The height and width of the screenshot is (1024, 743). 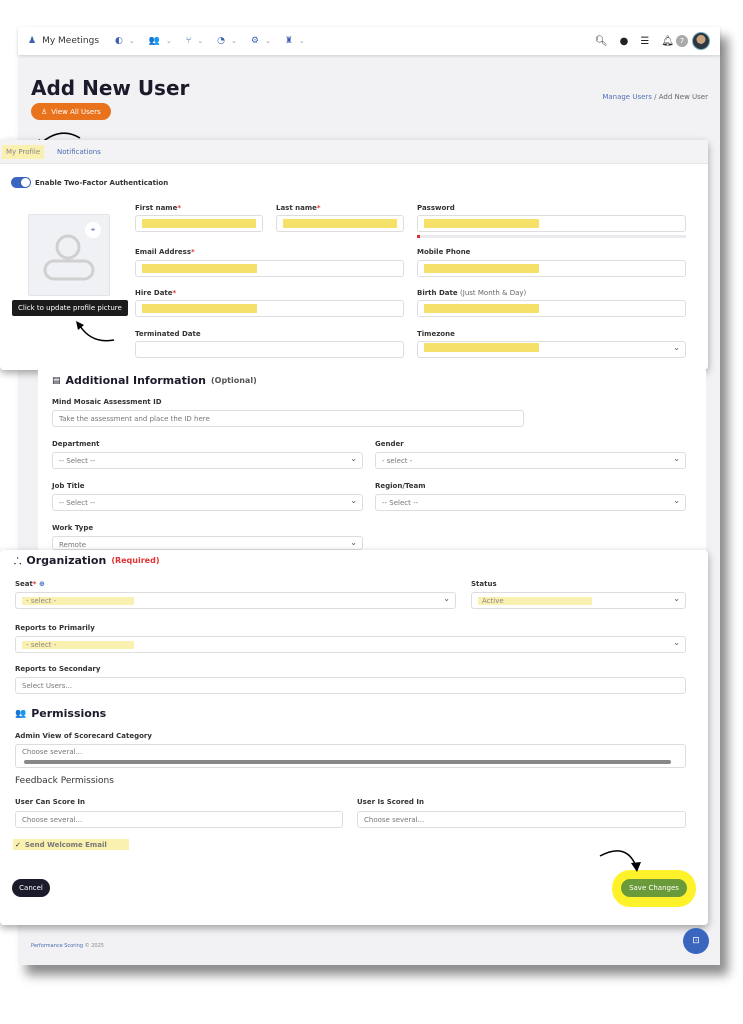 I want to click on search-icon: 🔍︎, so click(x=601, y=41).